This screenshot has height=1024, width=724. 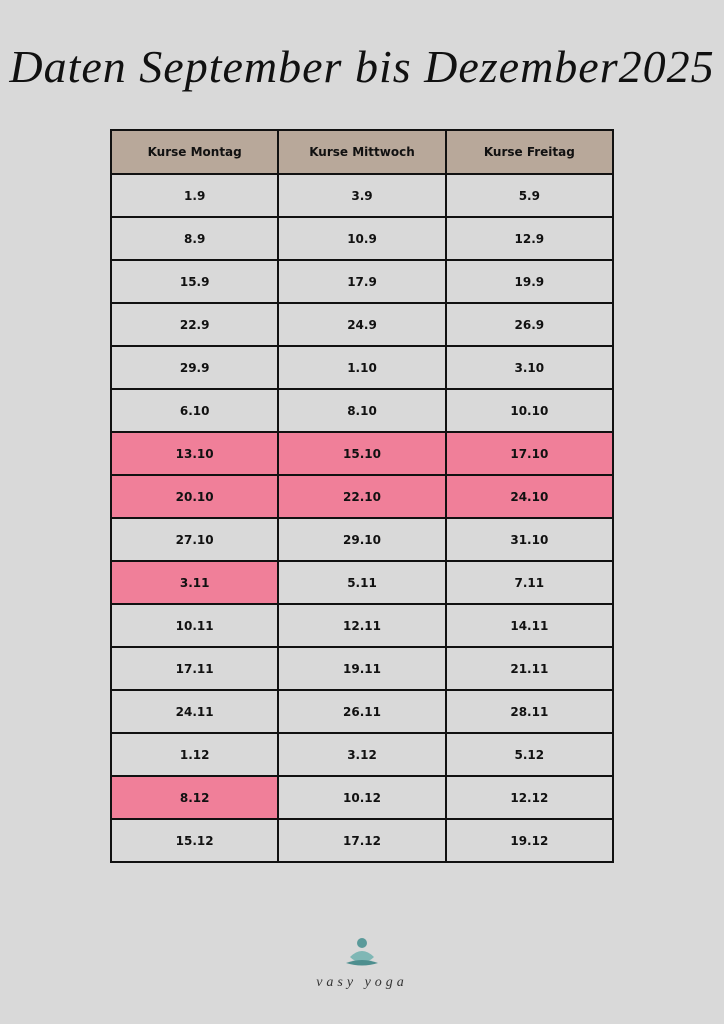 What do you see at coordinates (194, 410) in the screenshot?
I see `table-cell: 6.10` at bounding box center [194, 410].